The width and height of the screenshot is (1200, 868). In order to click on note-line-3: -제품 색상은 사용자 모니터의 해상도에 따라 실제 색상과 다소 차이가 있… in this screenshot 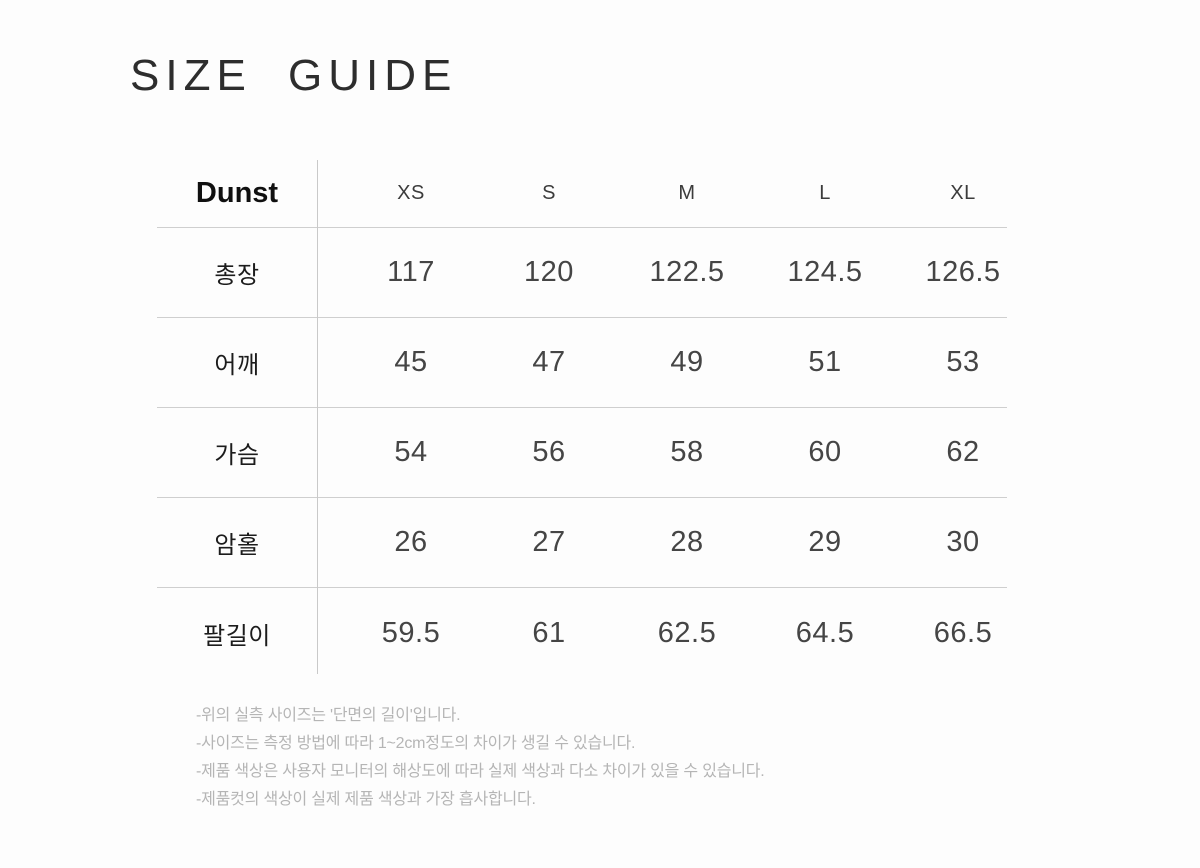, I will do `click(480, 771)`.